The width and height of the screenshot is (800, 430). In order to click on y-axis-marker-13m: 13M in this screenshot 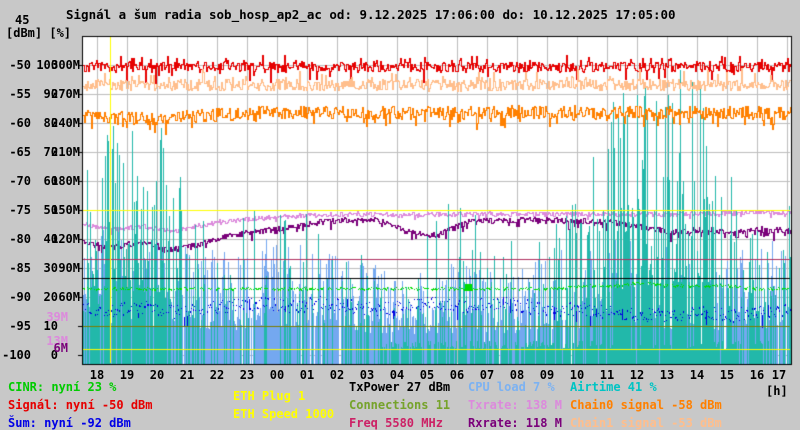, I will do `click(57, 341)`.